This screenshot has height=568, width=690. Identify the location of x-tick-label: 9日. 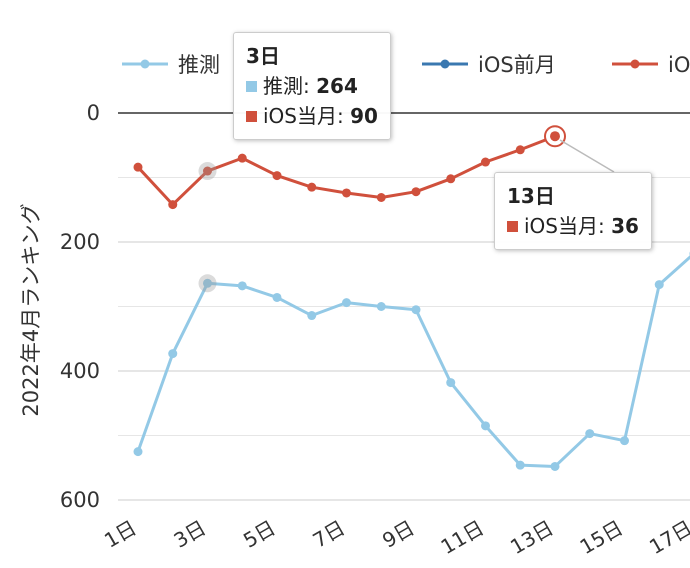
(398, 534).